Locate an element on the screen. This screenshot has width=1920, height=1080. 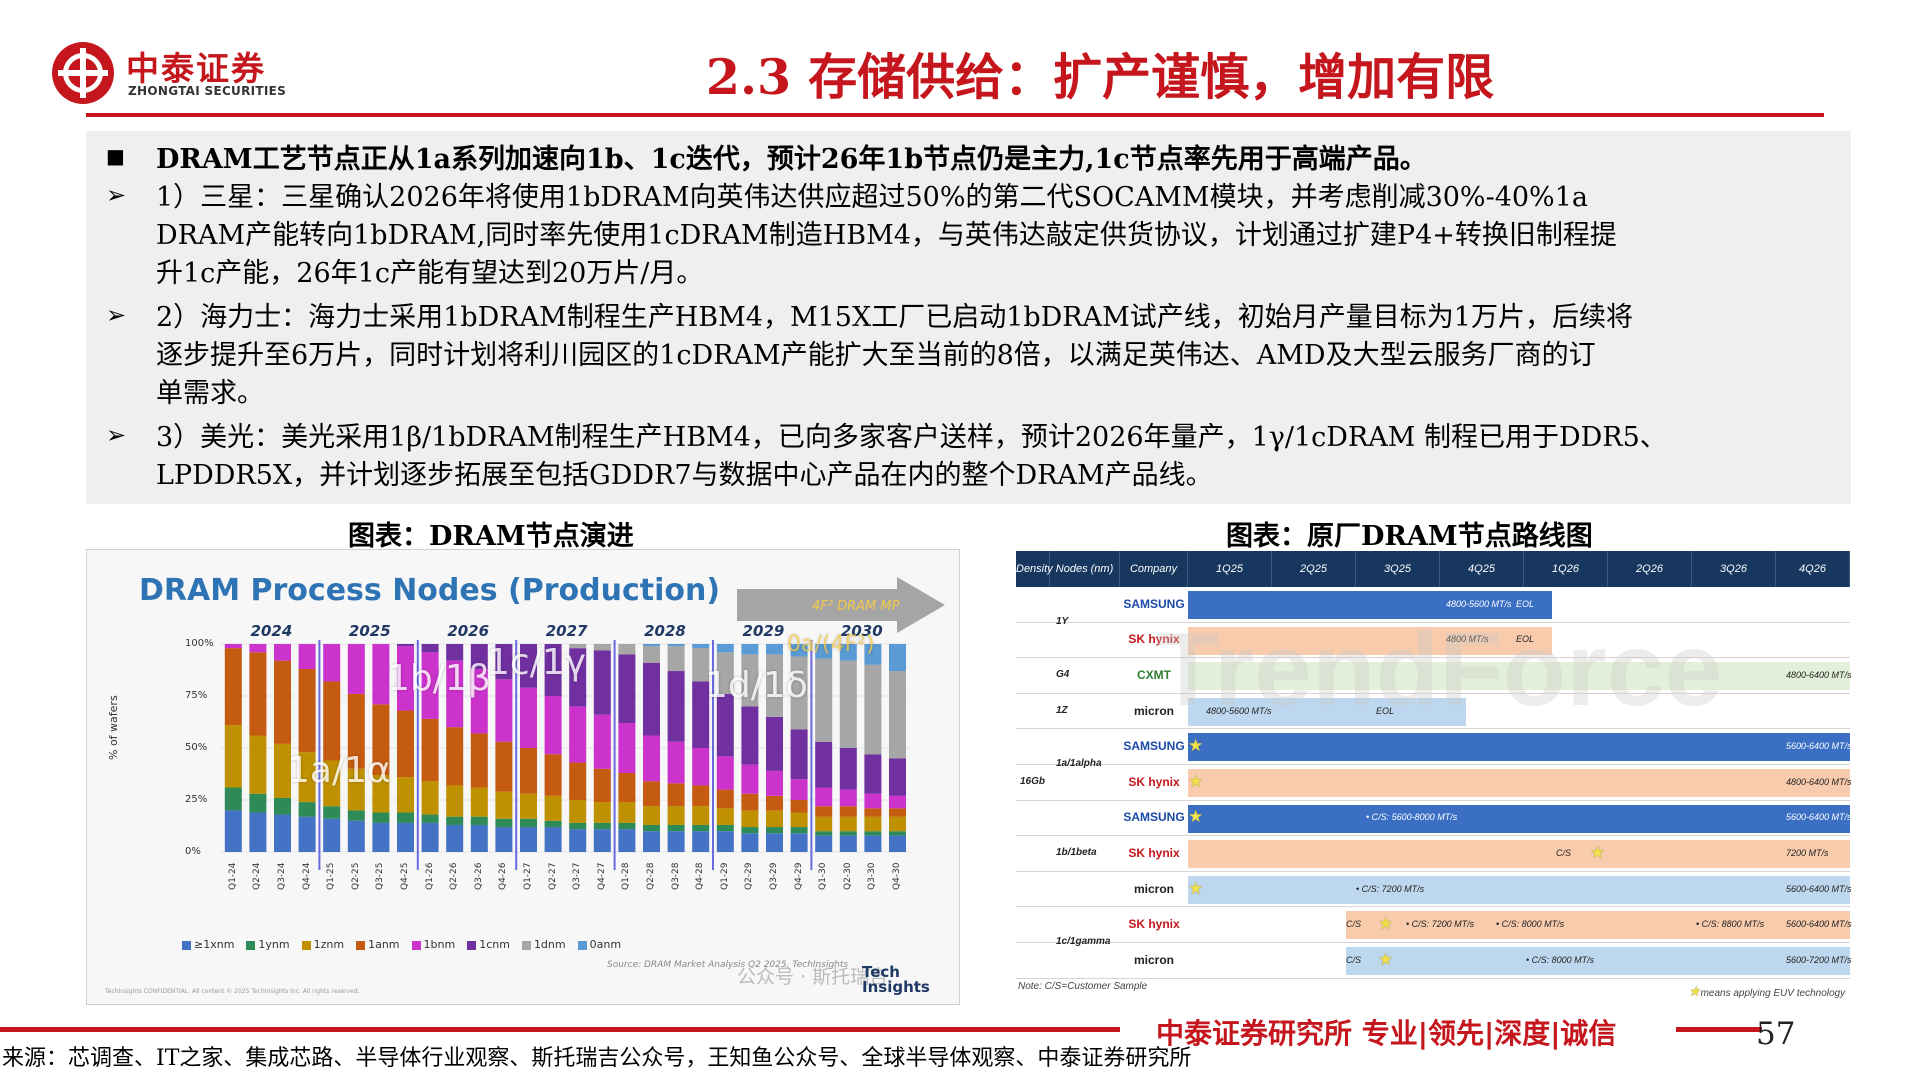
x-tick-label: Q4-27 is located at coordinates (601, 876).